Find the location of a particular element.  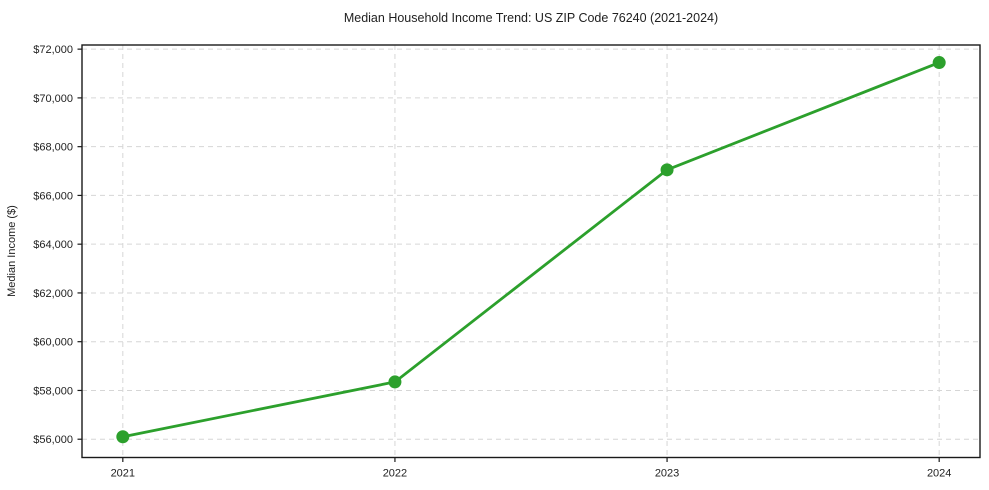

y-tick-label: $58,000 is located at coordinates (53, 391).